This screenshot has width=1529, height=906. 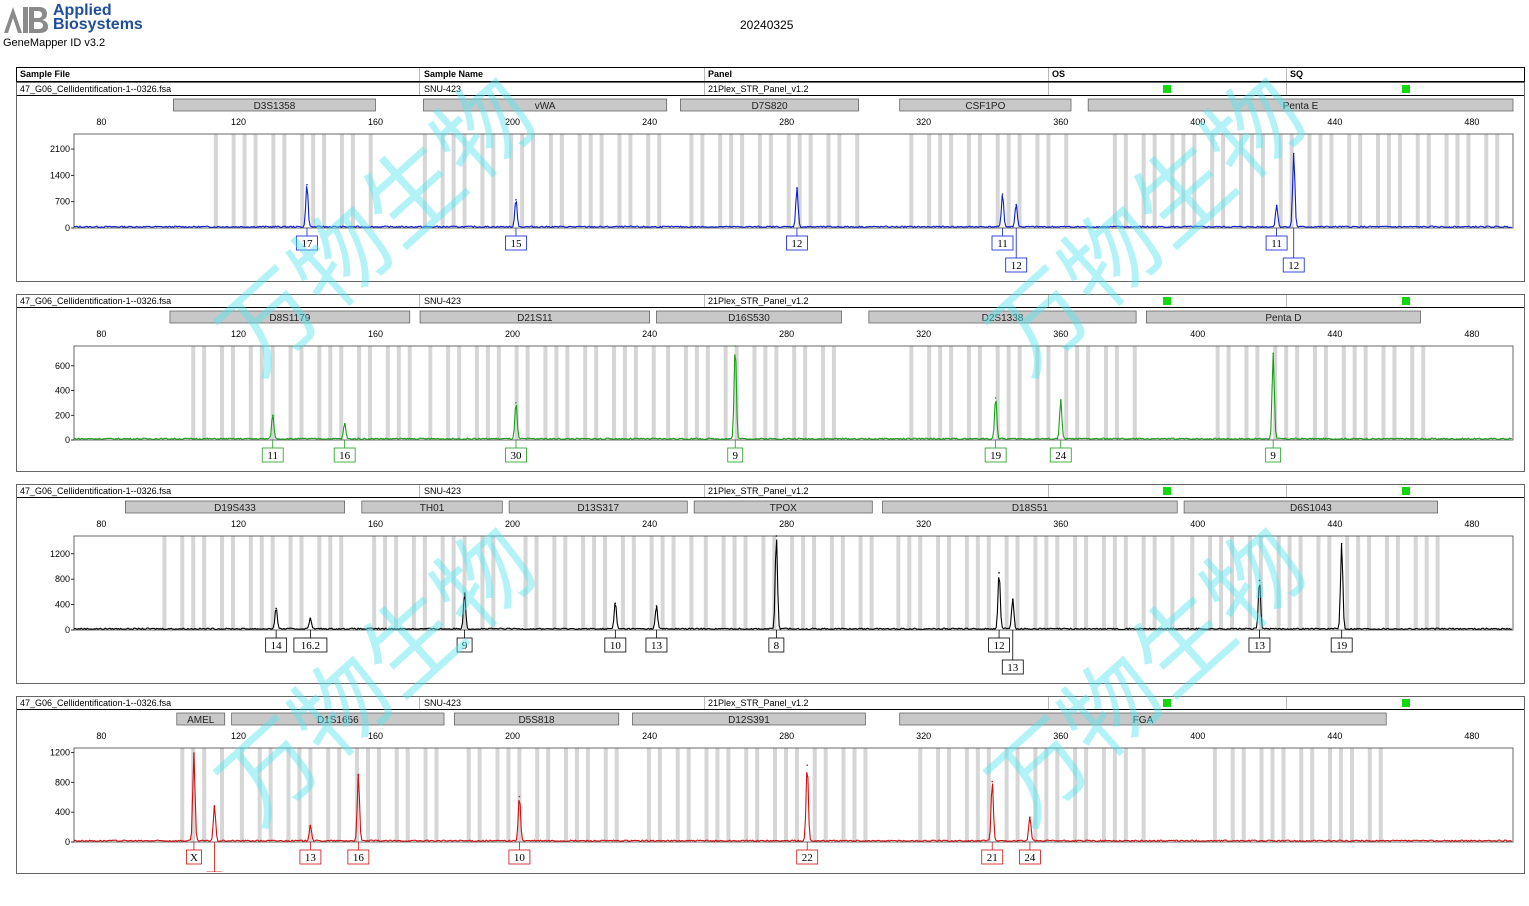 I want to click on marker-d3s1358: D3S1358, so click(x=274, y=105).